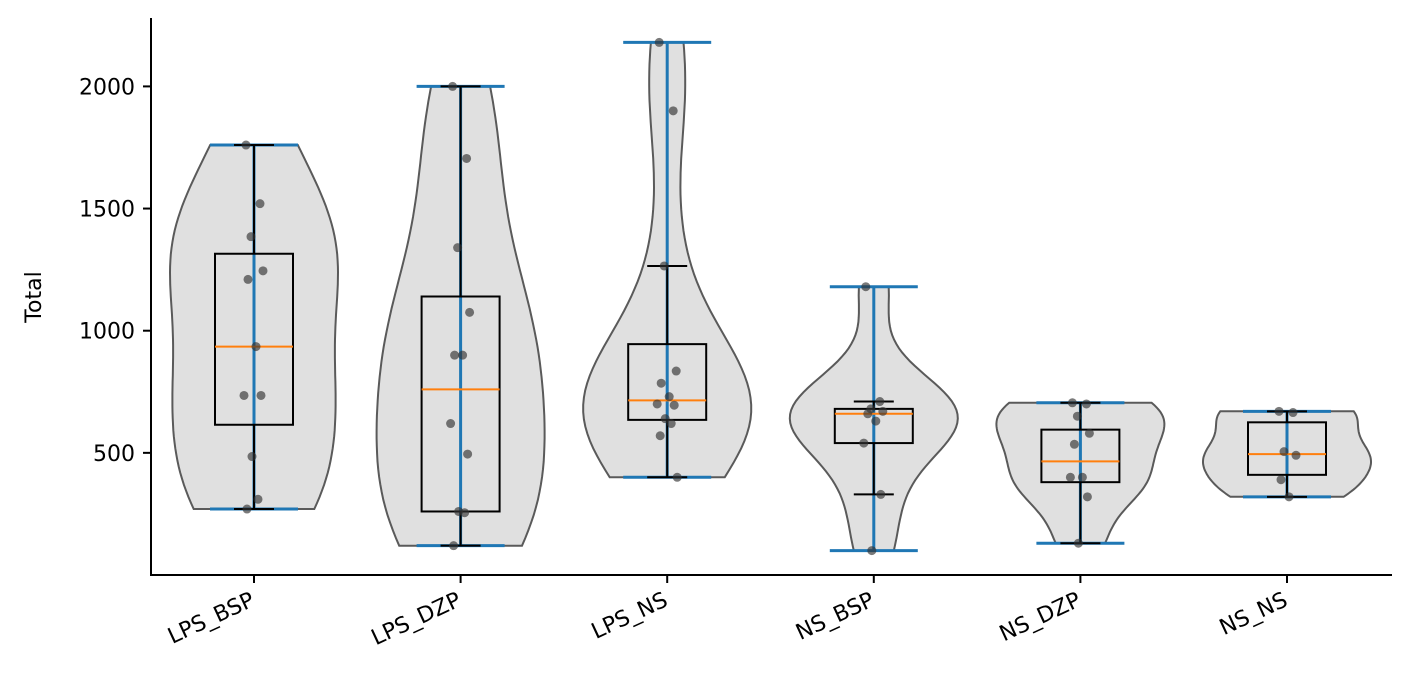 The image size is (1410, 691). I want to click on box-LPS_BSP, so click(254, 339).